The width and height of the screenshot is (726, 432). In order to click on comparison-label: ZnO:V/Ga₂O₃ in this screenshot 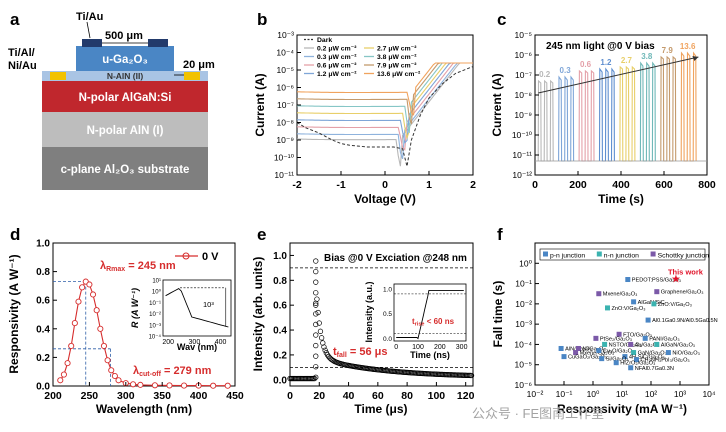, I will do `click(629, 309)`.